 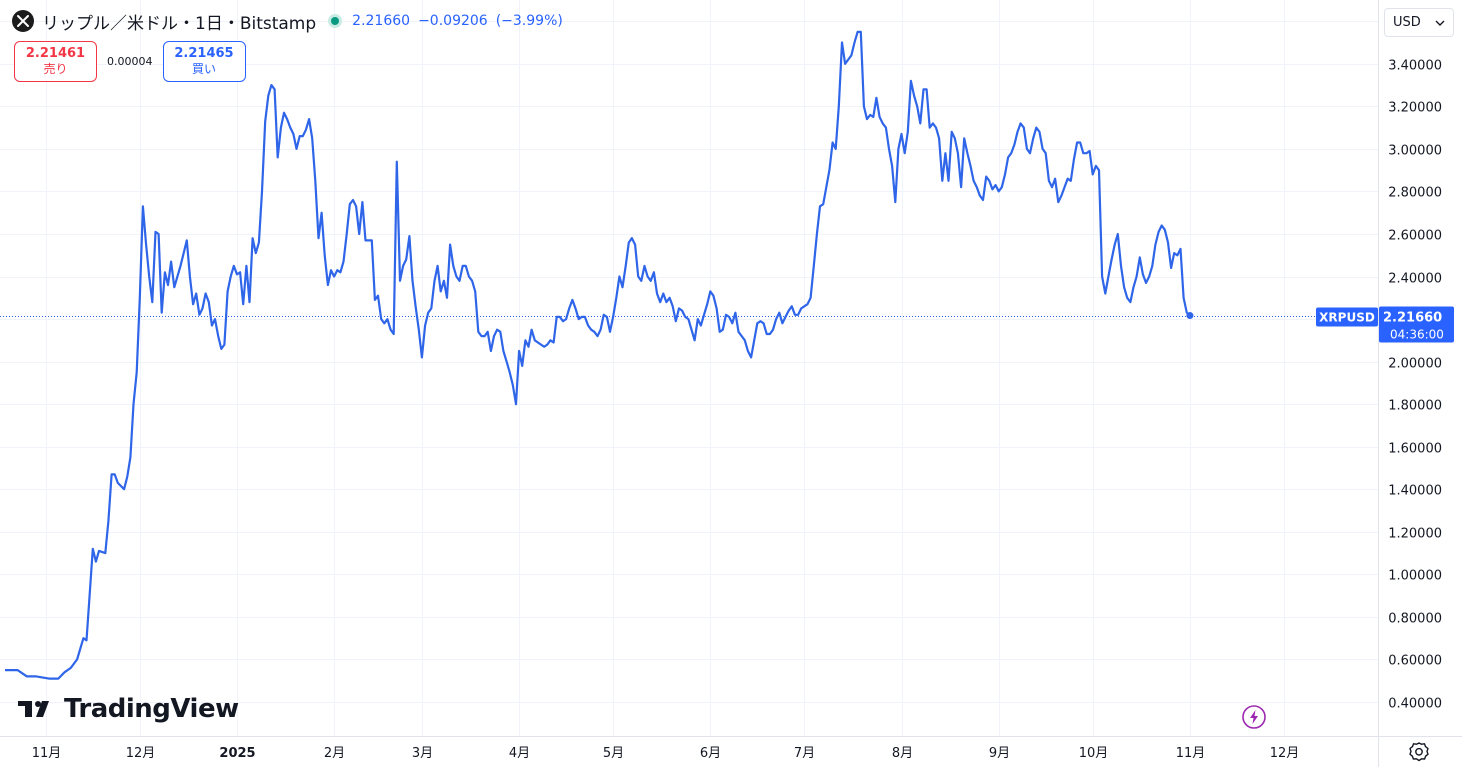 What do you see at coordinates (203, 69) in the screenshot?
I see `buy-label: 買い` at bounding box center [203, 69].